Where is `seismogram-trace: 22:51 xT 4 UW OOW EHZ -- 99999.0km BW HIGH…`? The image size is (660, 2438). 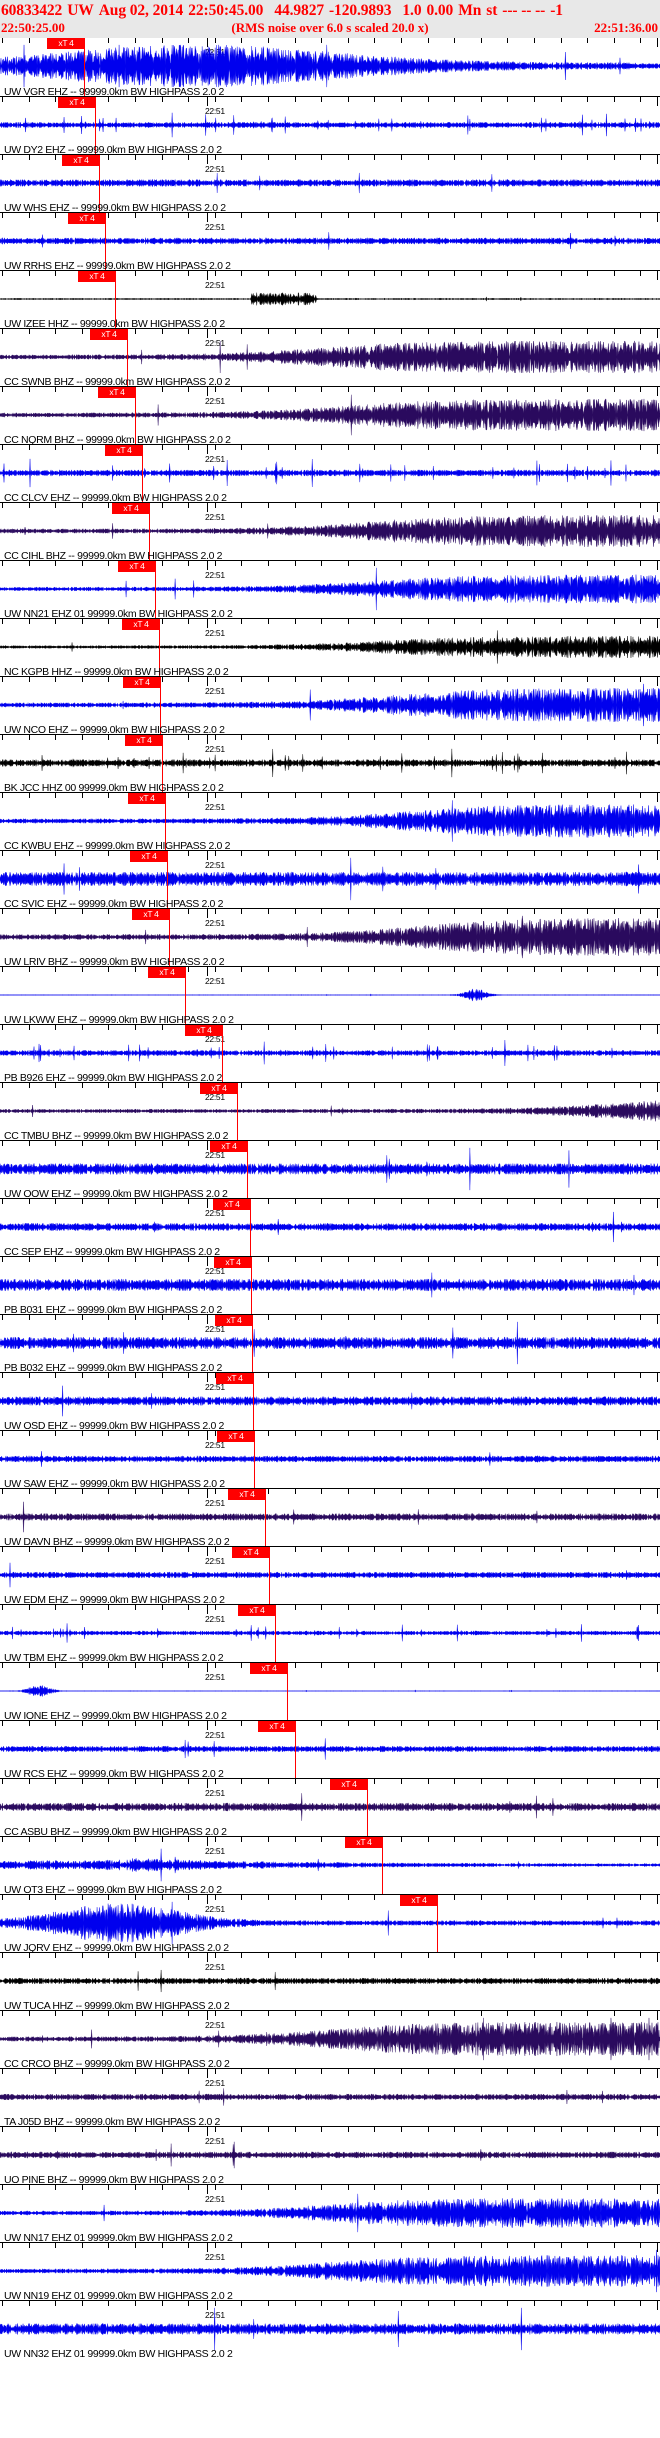 seismogram-trace: 22:51 xT 4 UW OOW EHZ -- 99999.0km BW HIGH… is located at coordinates (330, 1169).